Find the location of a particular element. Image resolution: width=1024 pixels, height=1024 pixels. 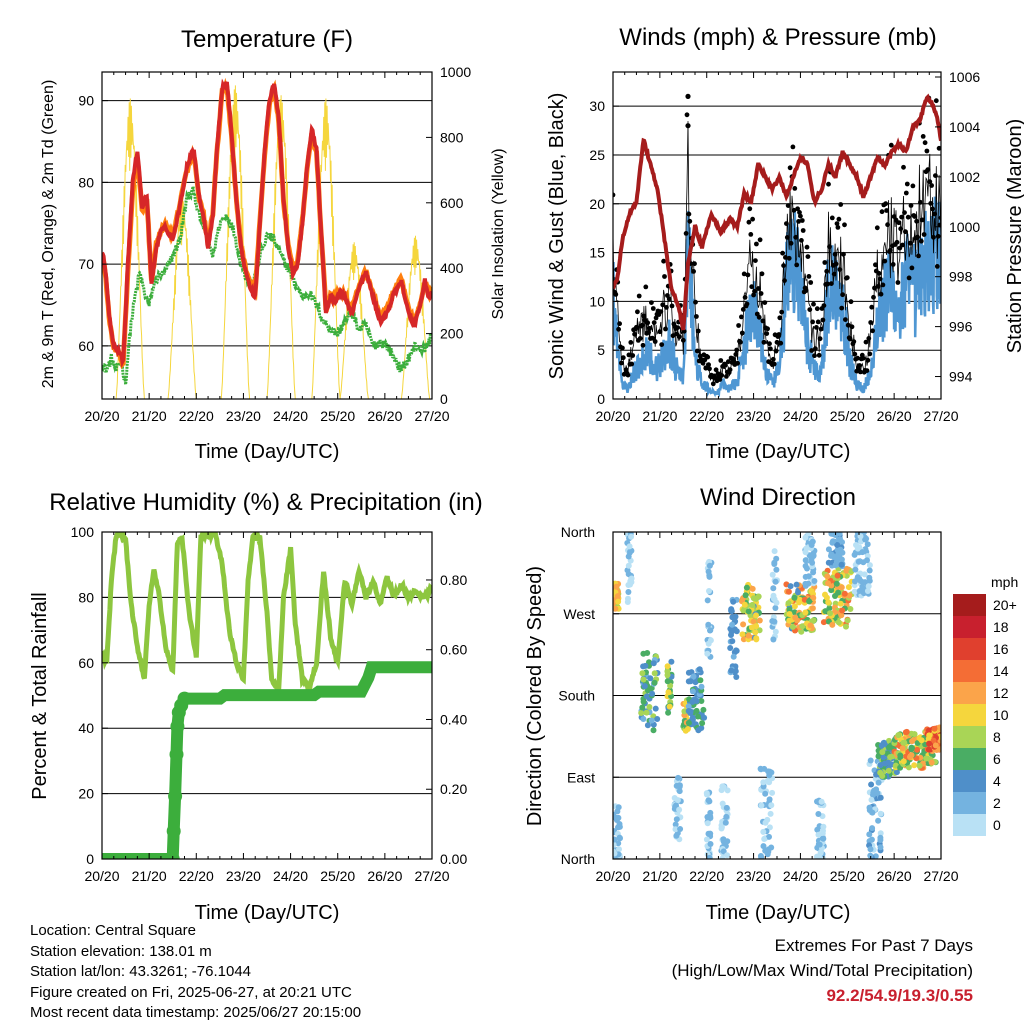

rh-xtick-label: 22/20 is located at coordinates (196, 876).